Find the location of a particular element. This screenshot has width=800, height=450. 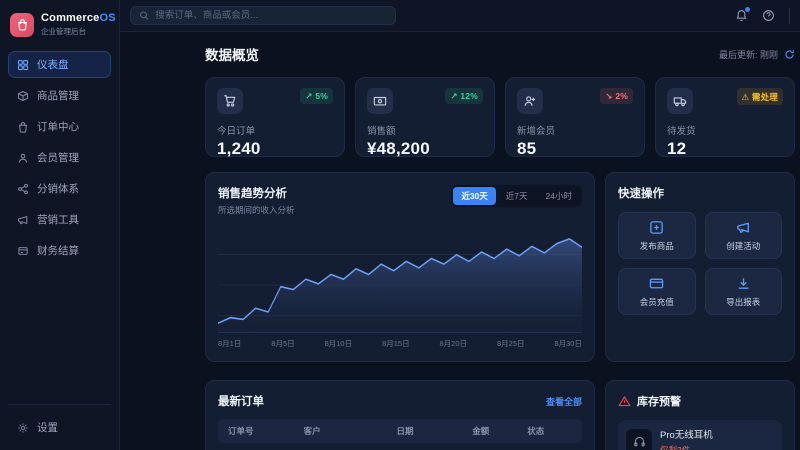

orders-title: 最新订单 is located at coordinates (241, 402).